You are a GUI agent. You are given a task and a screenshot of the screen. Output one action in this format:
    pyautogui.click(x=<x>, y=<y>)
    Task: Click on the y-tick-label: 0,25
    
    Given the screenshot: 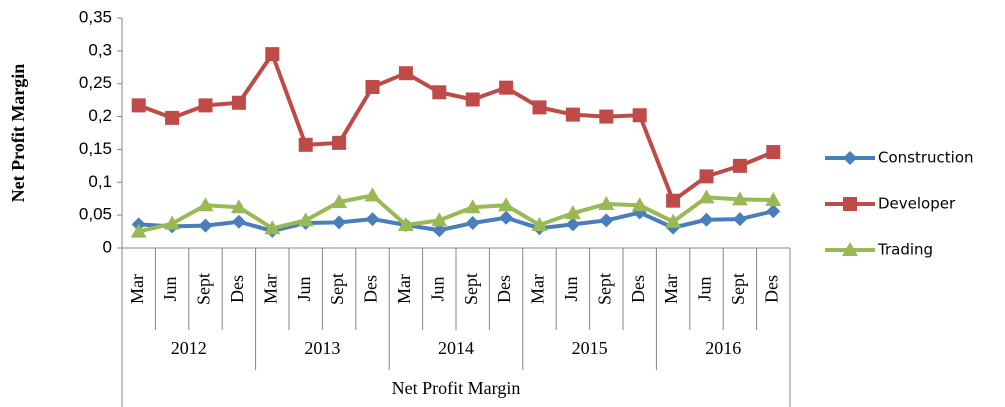 What is the action you would take?
    pyautogui.click(x=95, y=82)
    